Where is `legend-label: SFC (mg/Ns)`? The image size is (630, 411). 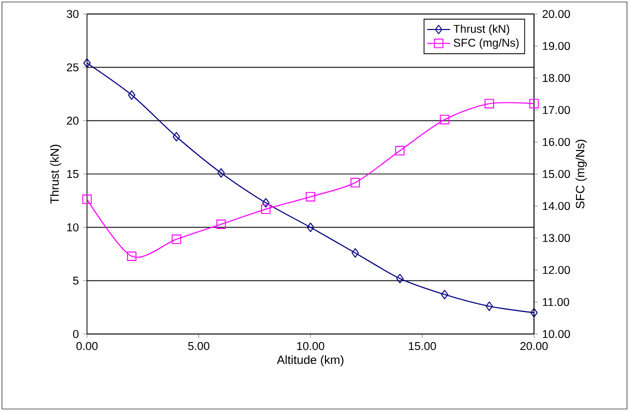 legend-label: SFC (mg/Ns) is located at coordinates (486, 43).